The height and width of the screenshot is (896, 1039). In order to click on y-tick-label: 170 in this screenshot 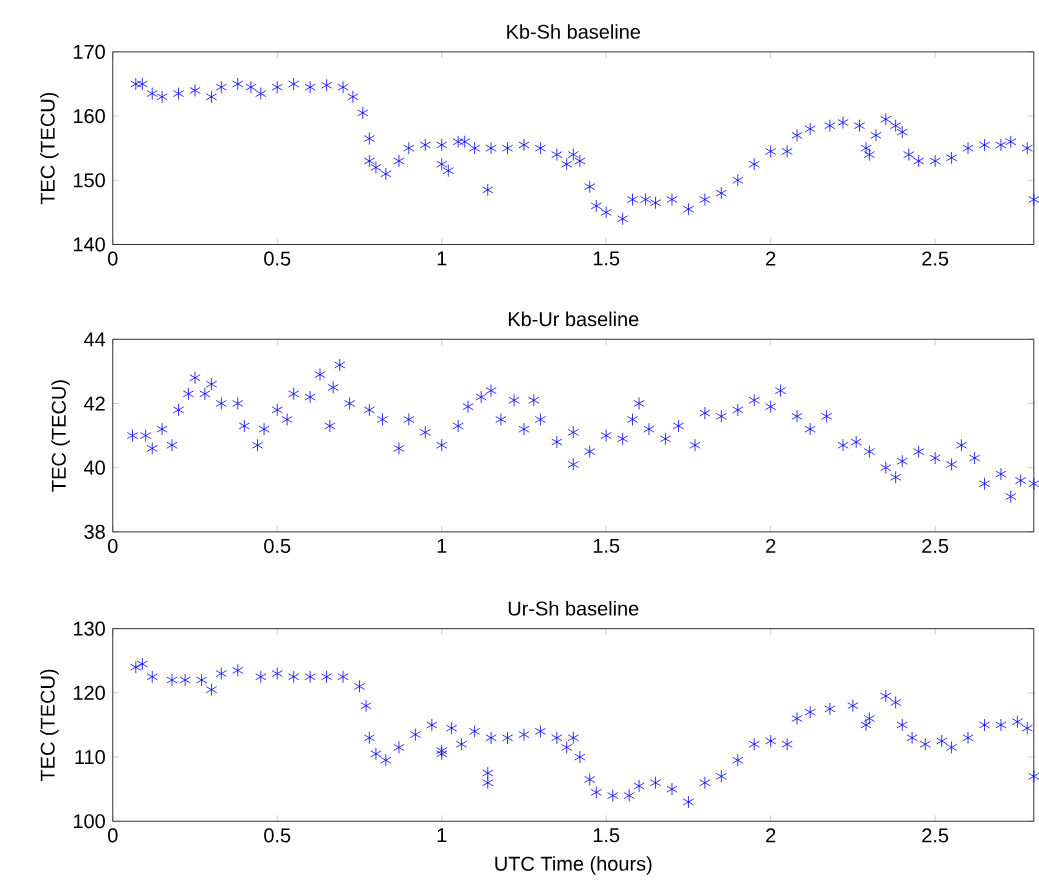, I will do `click(89, 51)`.